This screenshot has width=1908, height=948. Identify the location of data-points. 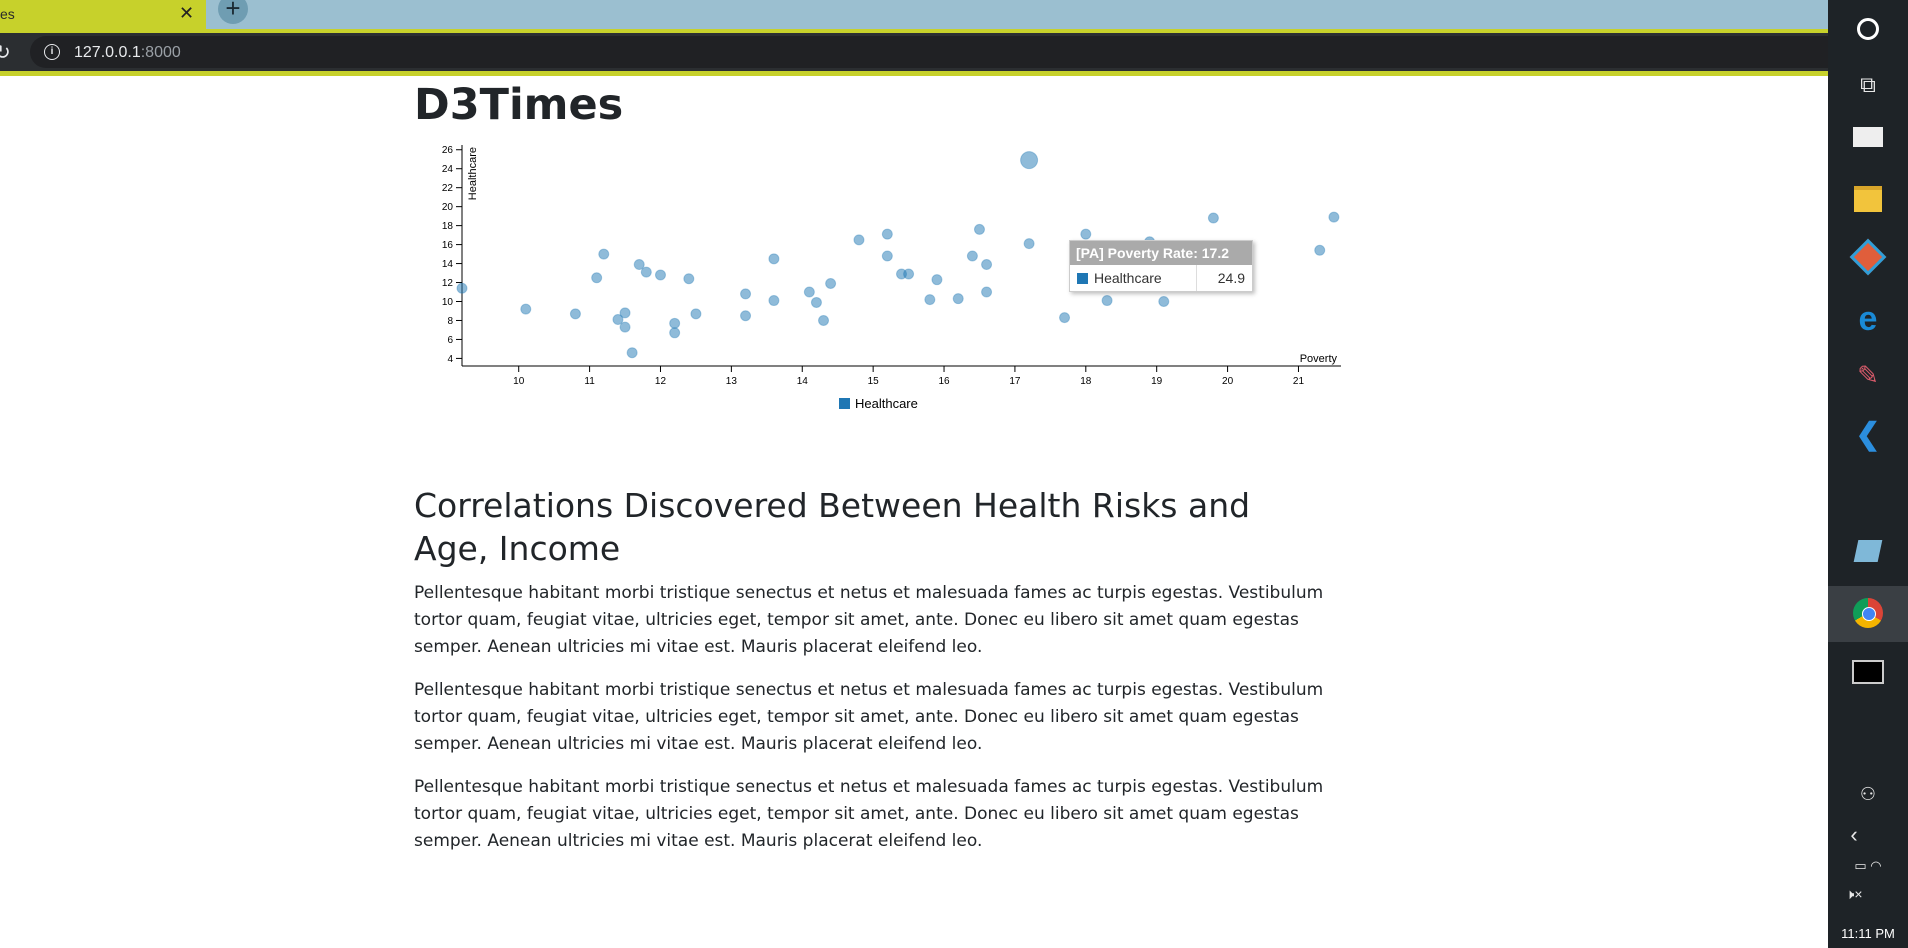
(898, 255).